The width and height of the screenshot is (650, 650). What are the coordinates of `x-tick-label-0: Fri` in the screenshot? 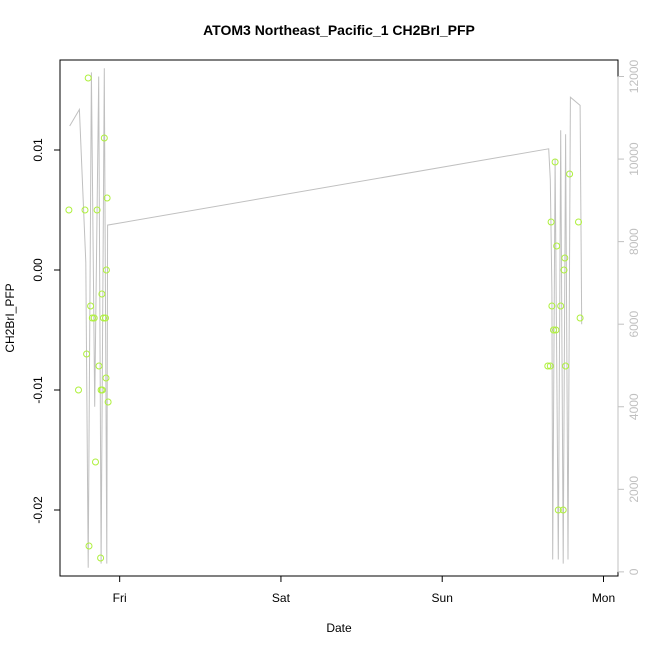 It's located at (120, 598).